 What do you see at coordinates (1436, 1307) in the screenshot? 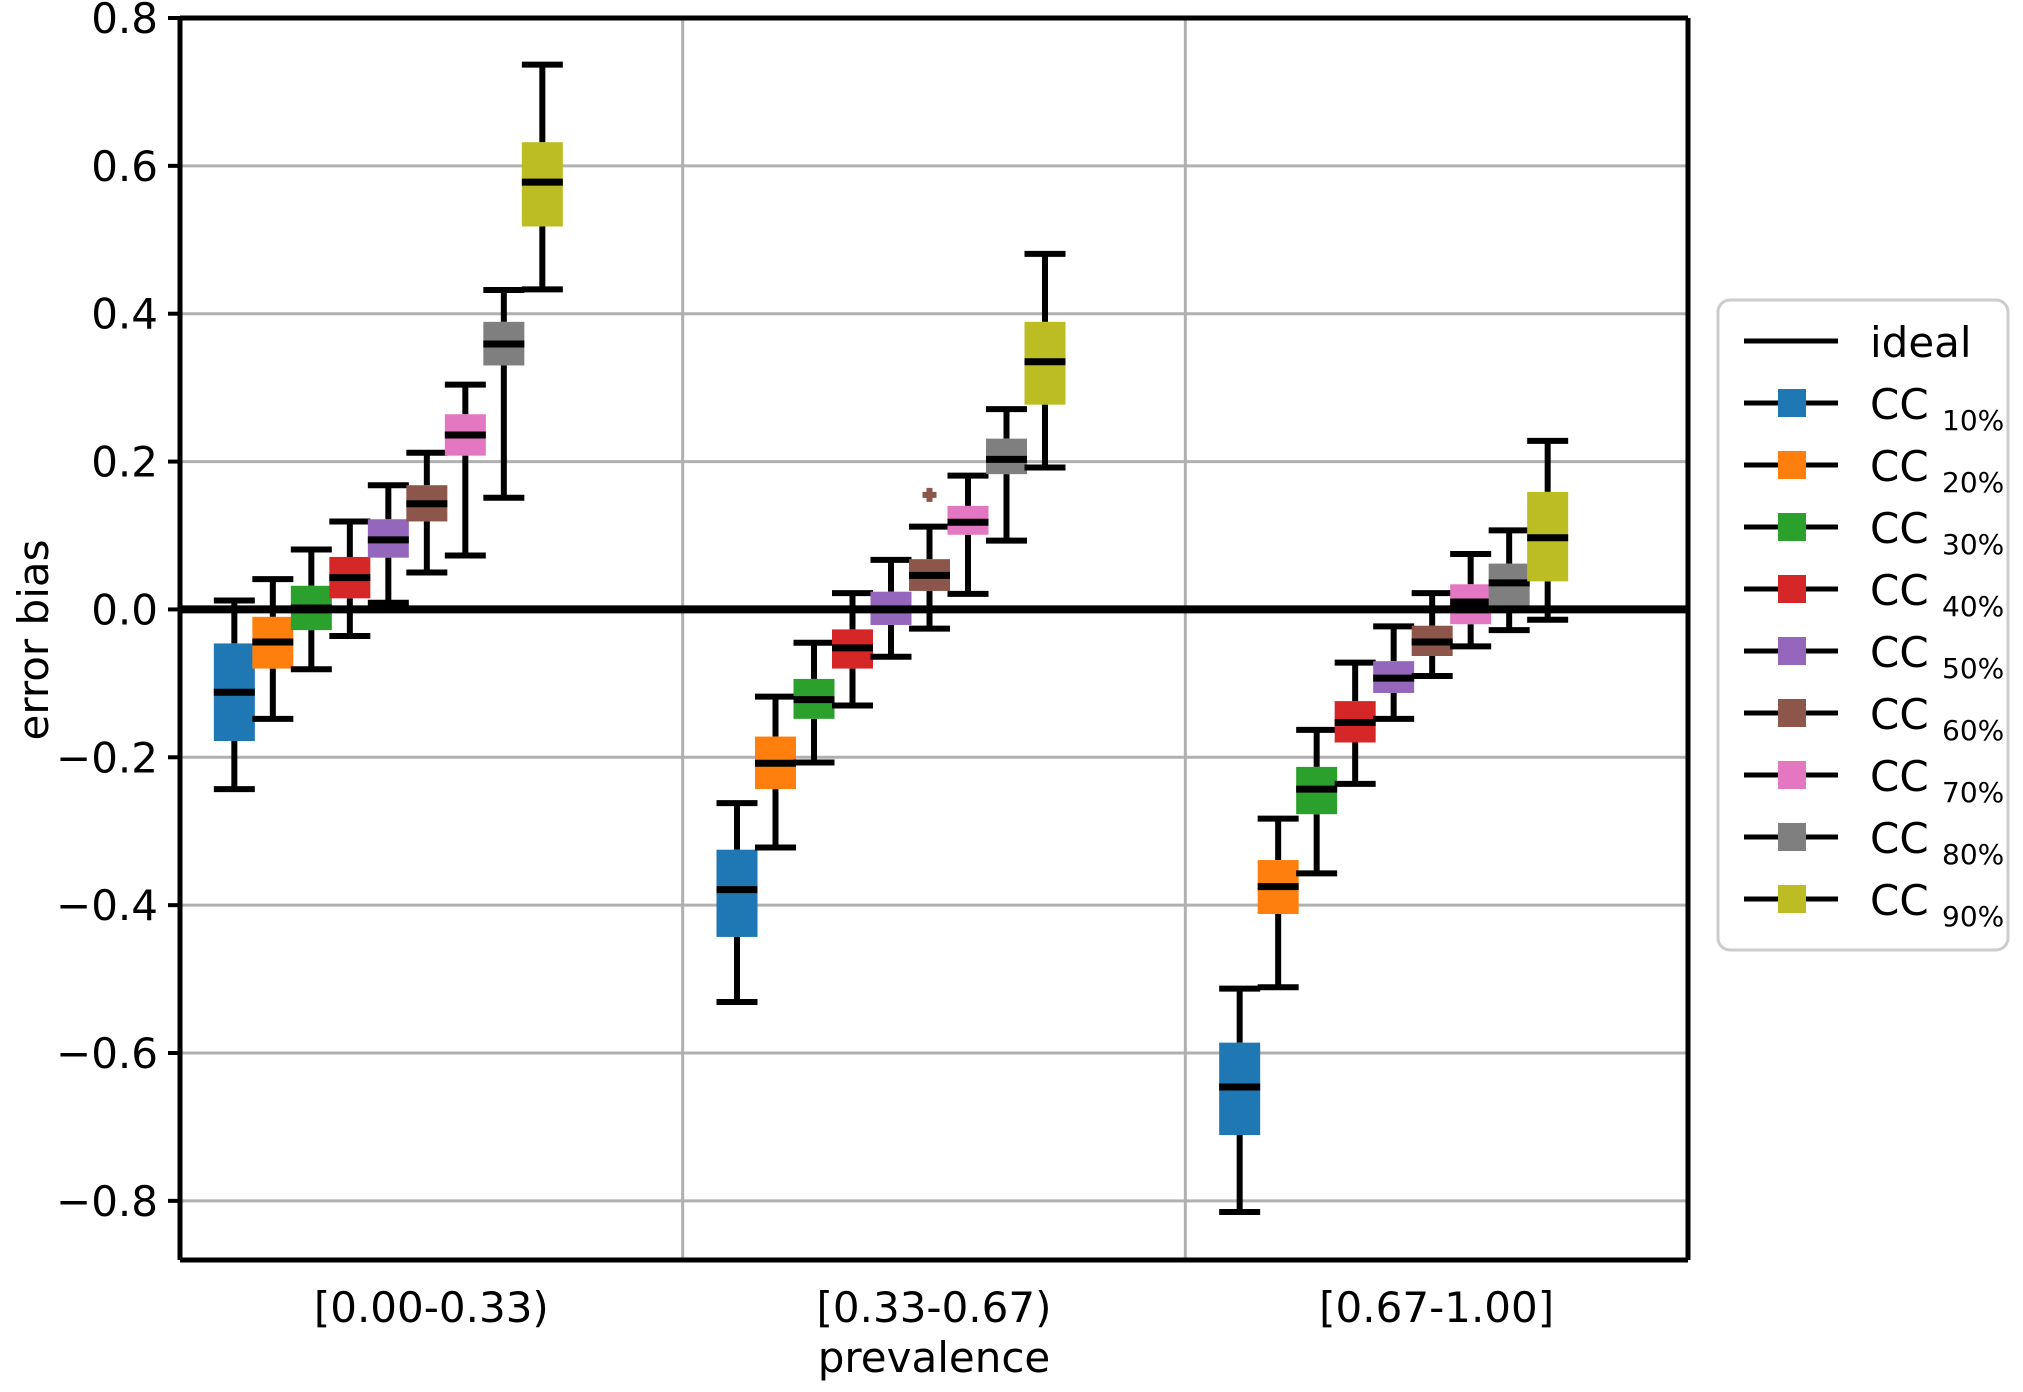
I see `x-tick-label: [0.67-1.00]` at bounding box center [1436, 1307].